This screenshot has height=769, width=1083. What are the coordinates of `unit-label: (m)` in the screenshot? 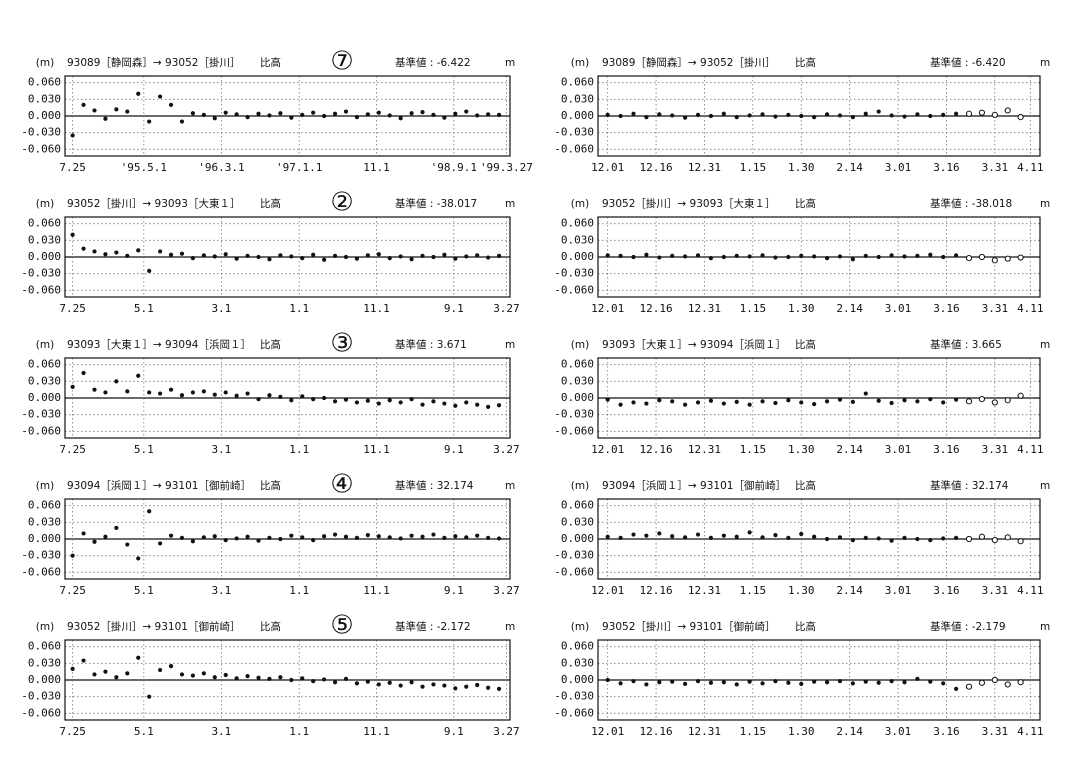 It's located at (45, 63).